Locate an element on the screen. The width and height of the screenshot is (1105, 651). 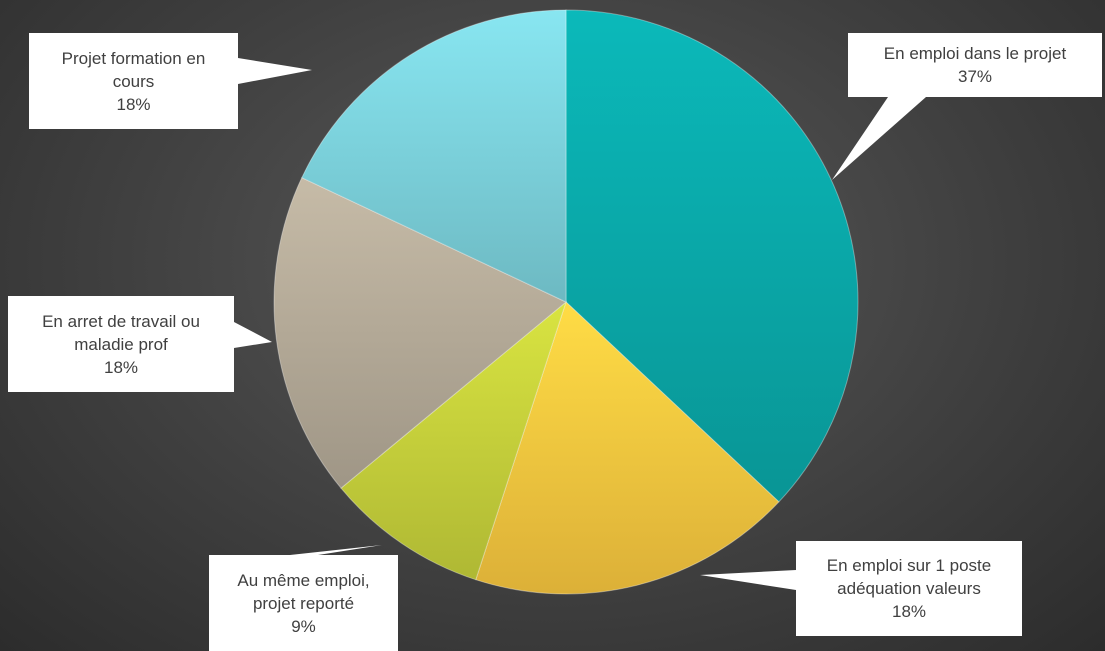
label-line: adéquation valeurs is located at coordinates (909, 588).